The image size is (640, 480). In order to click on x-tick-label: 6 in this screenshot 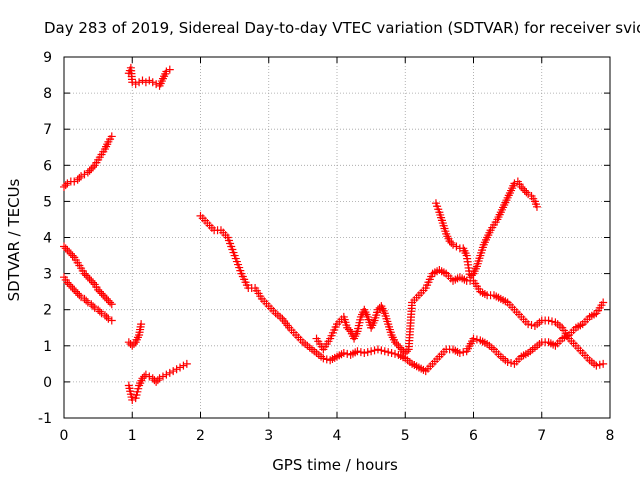, I will do `click(473, 436)`.